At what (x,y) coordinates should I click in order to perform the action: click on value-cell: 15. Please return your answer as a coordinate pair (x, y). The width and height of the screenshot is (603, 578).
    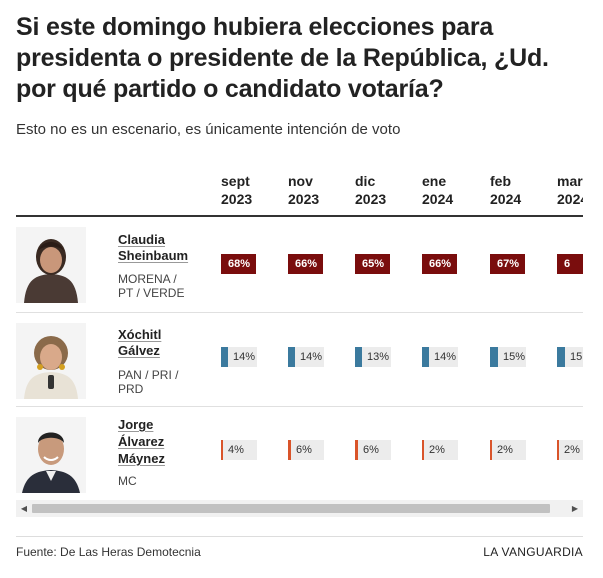
    Looking at the image, I should click on (570, 357).